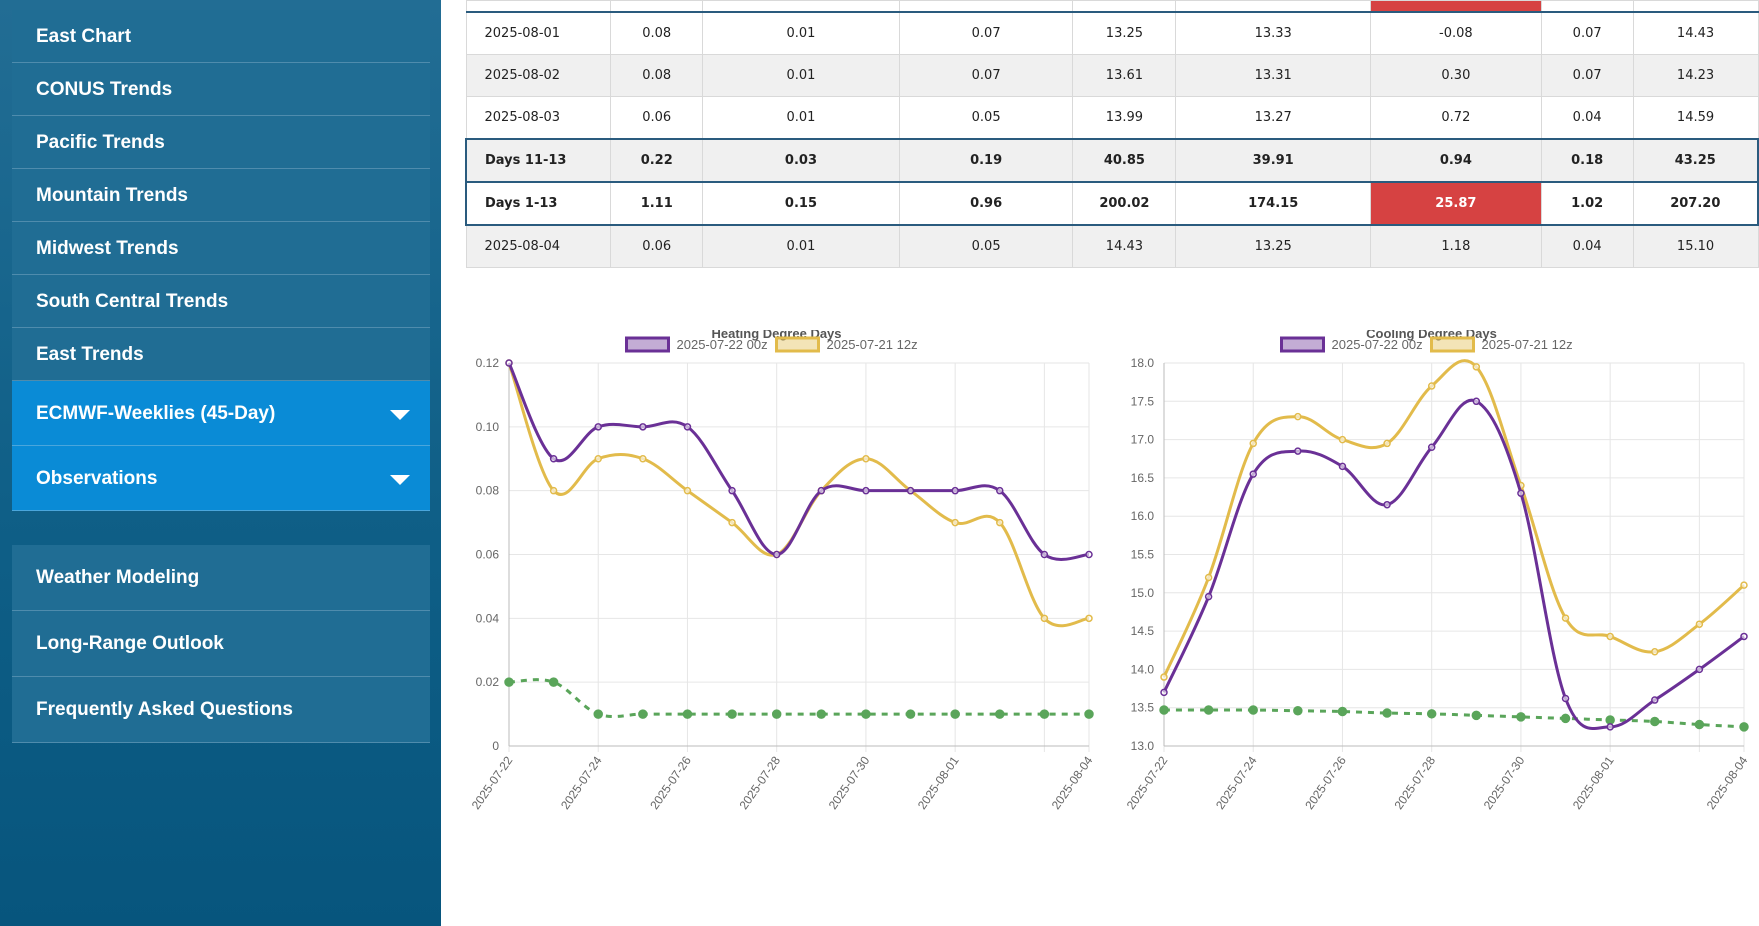 Image resolution: width=1759 pixels, height=926 pixels. Describe the element at coordinates (1456, 246) in the screenshot. I see `table-cell: 1.18` at that location.